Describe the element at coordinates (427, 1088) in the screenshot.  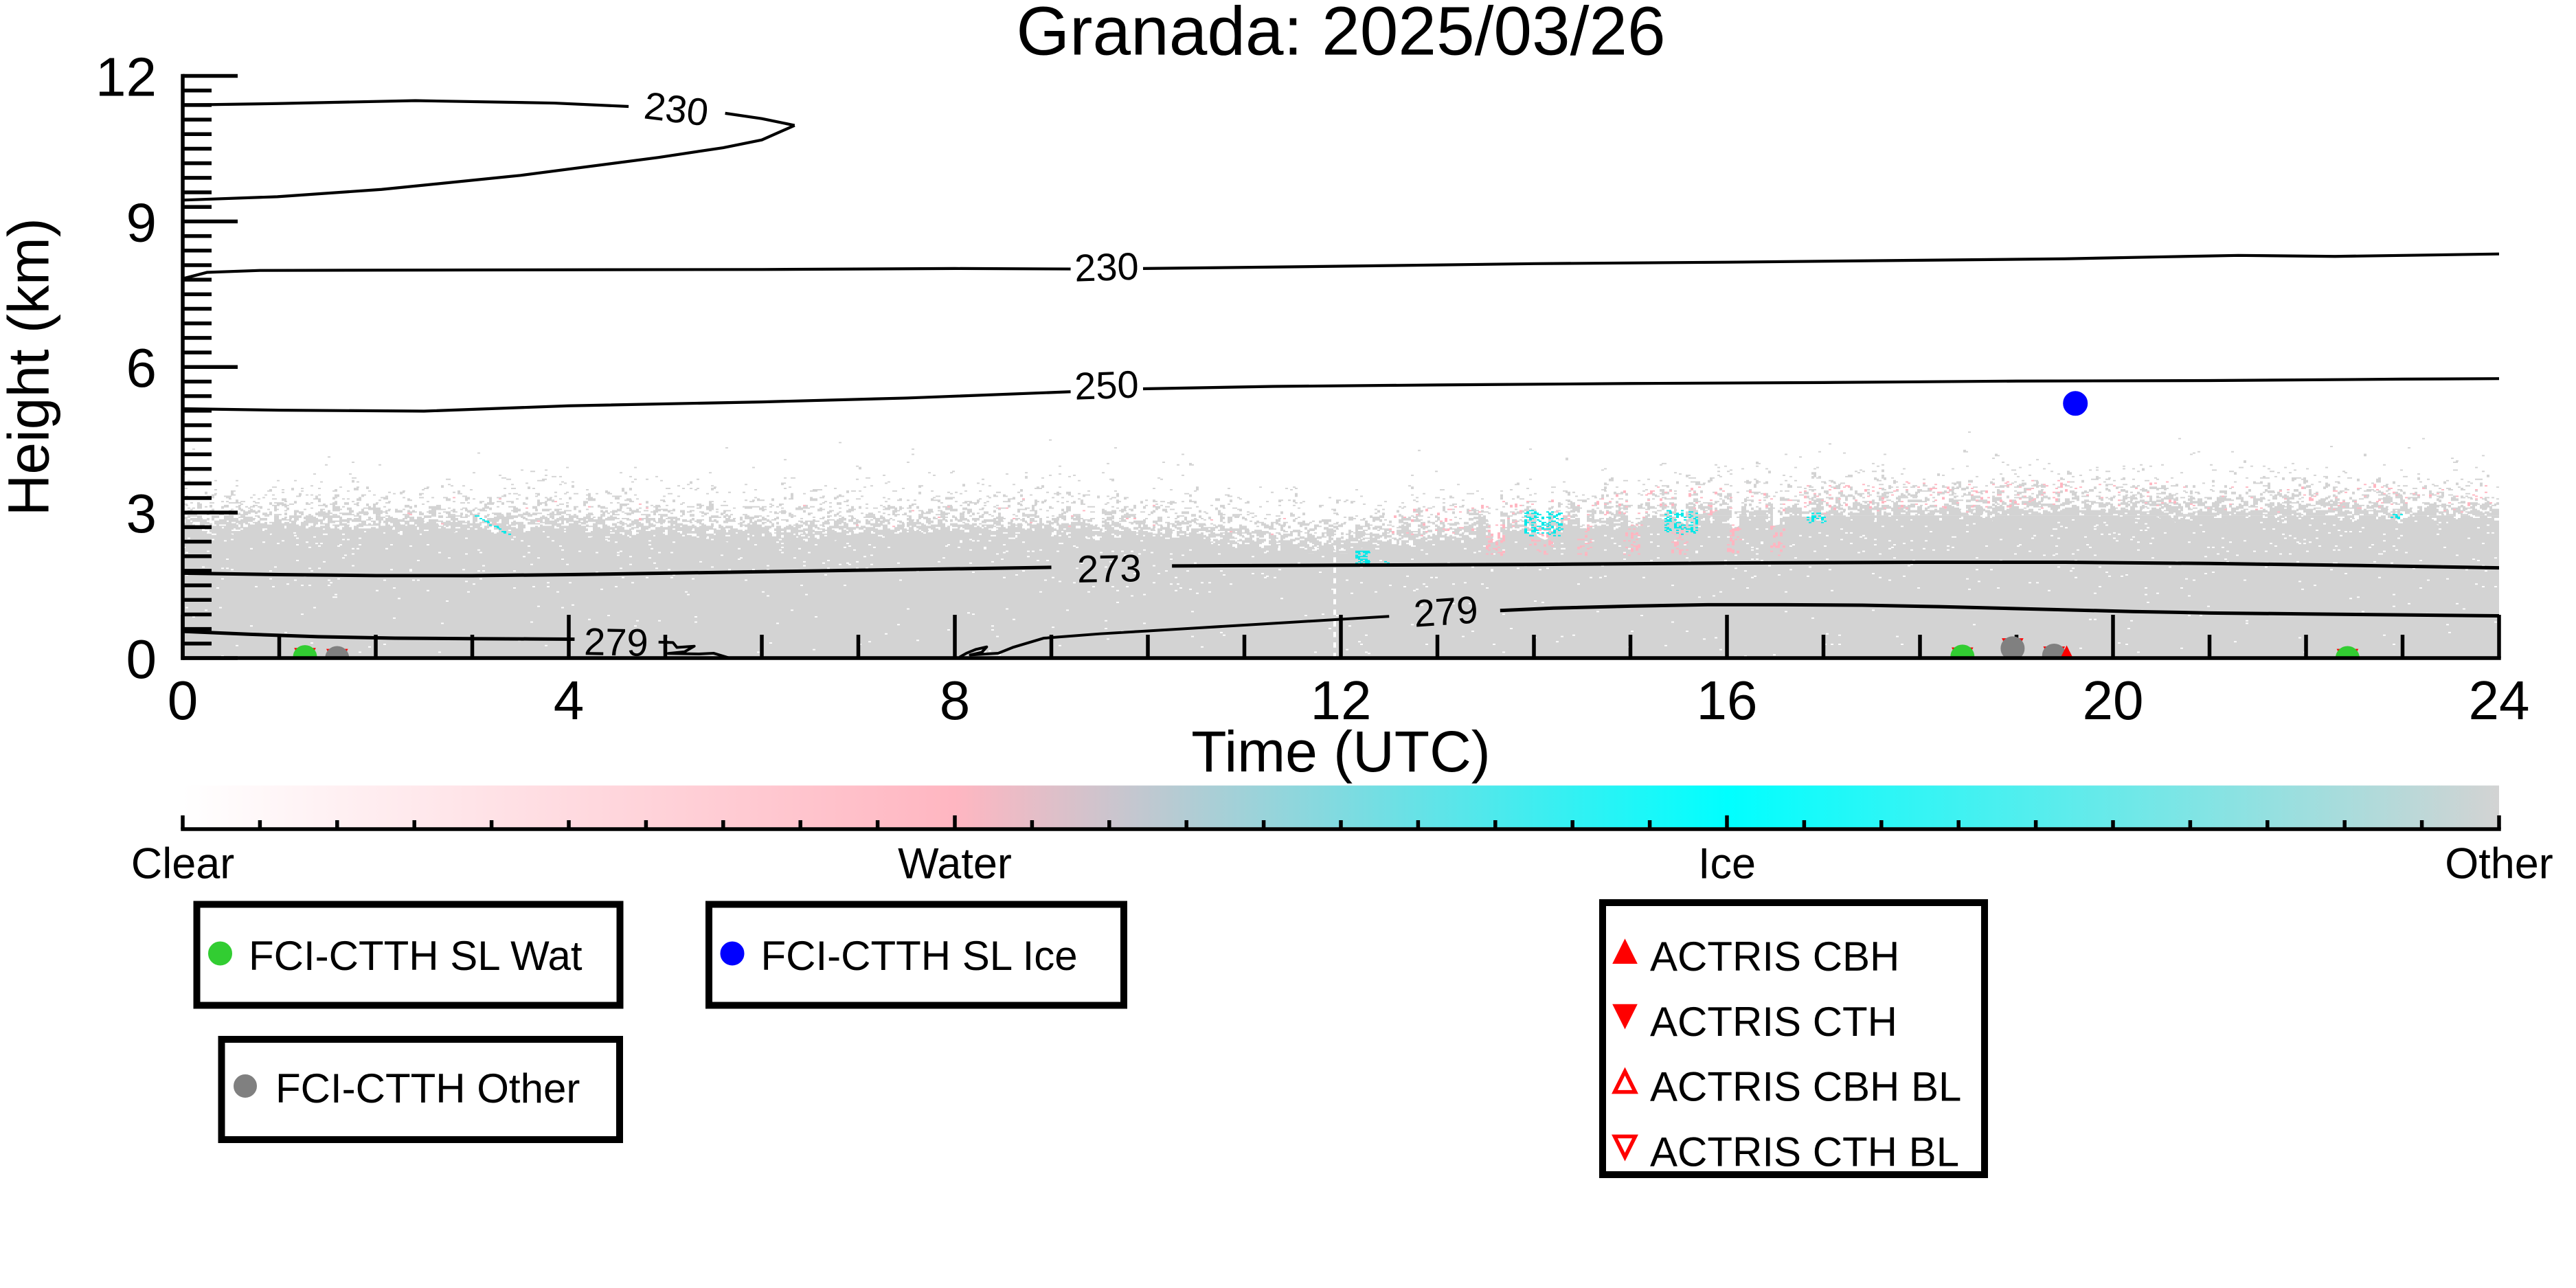
I see `svg-text: FCI-CTTH Other` at that location.